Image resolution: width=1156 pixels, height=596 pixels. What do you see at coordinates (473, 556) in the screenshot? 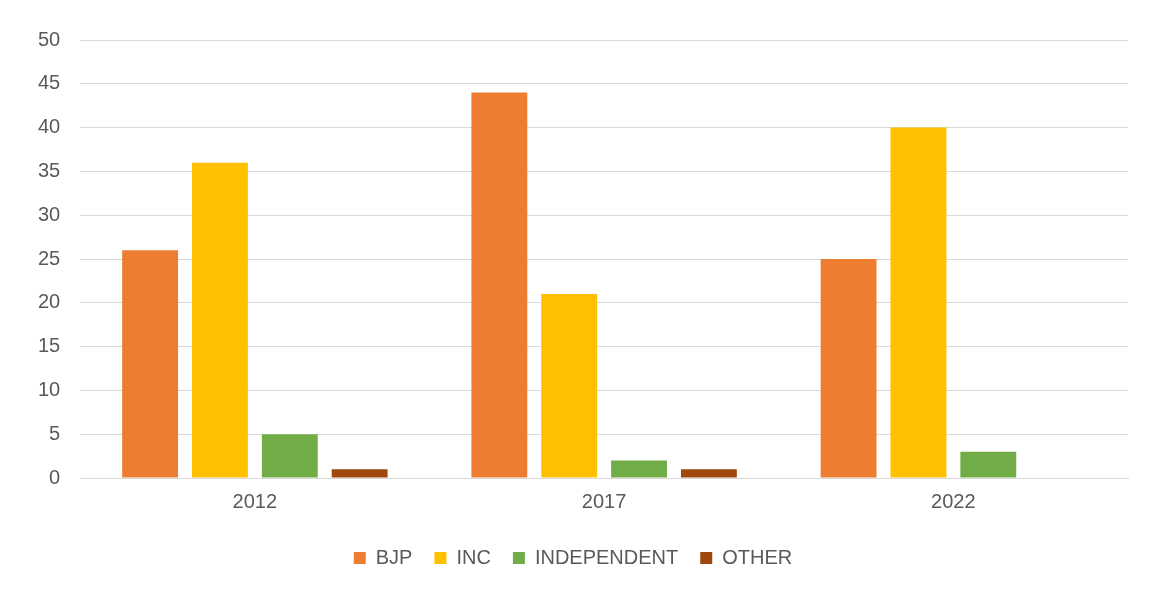
I see `legend-label: INC` at bounding box center [473, 556].